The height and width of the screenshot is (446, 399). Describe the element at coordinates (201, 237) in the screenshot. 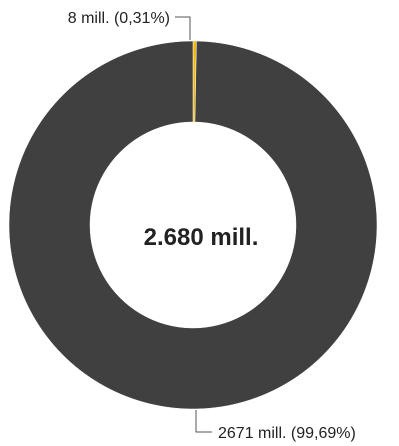

I see `donut-center-total: 2.680 mill.` at that location.